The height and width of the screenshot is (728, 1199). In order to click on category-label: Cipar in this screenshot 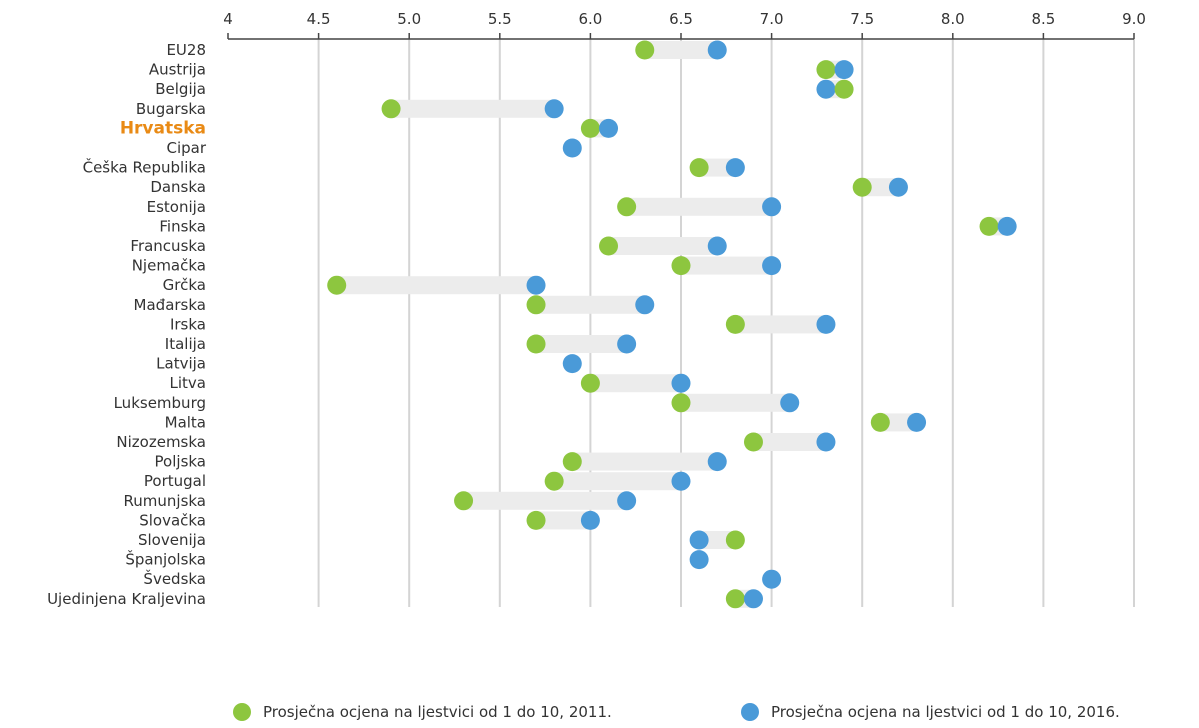, I will do `click(186, 148)`.